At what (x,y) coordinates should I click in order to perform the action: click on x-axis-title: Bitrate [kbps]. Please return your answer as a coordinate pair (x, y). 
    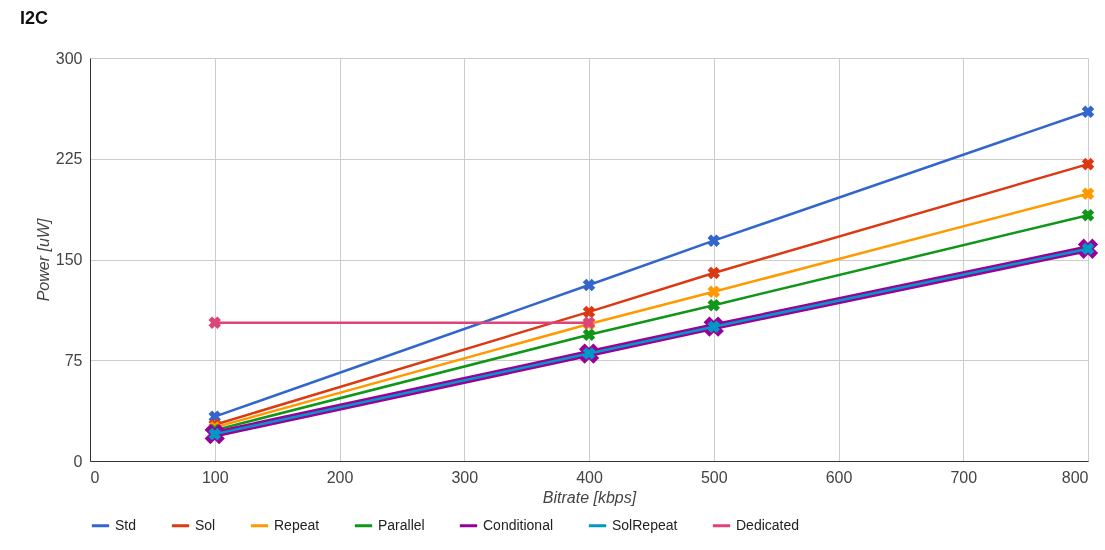
    Looking at the image, I should click on (589, 497).